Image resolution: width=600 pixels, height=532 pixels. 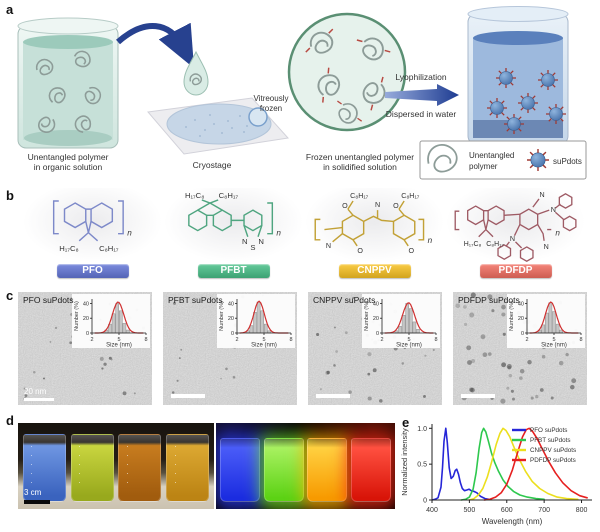 What do you see at coordinates (92, 225) in the screenshot?
I see `pfo-structure-drawing: H₁₇C₈ C₈H₁₇ n` at bounding box center [92, 225].